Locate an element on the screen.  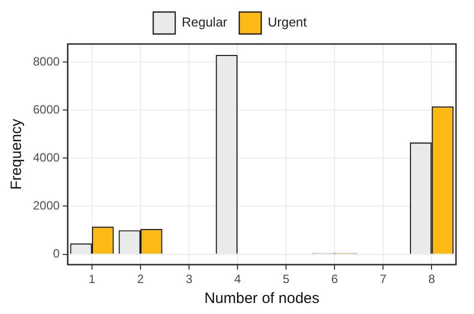
x-tick-label: 3 is located at coordinates (189, 279).